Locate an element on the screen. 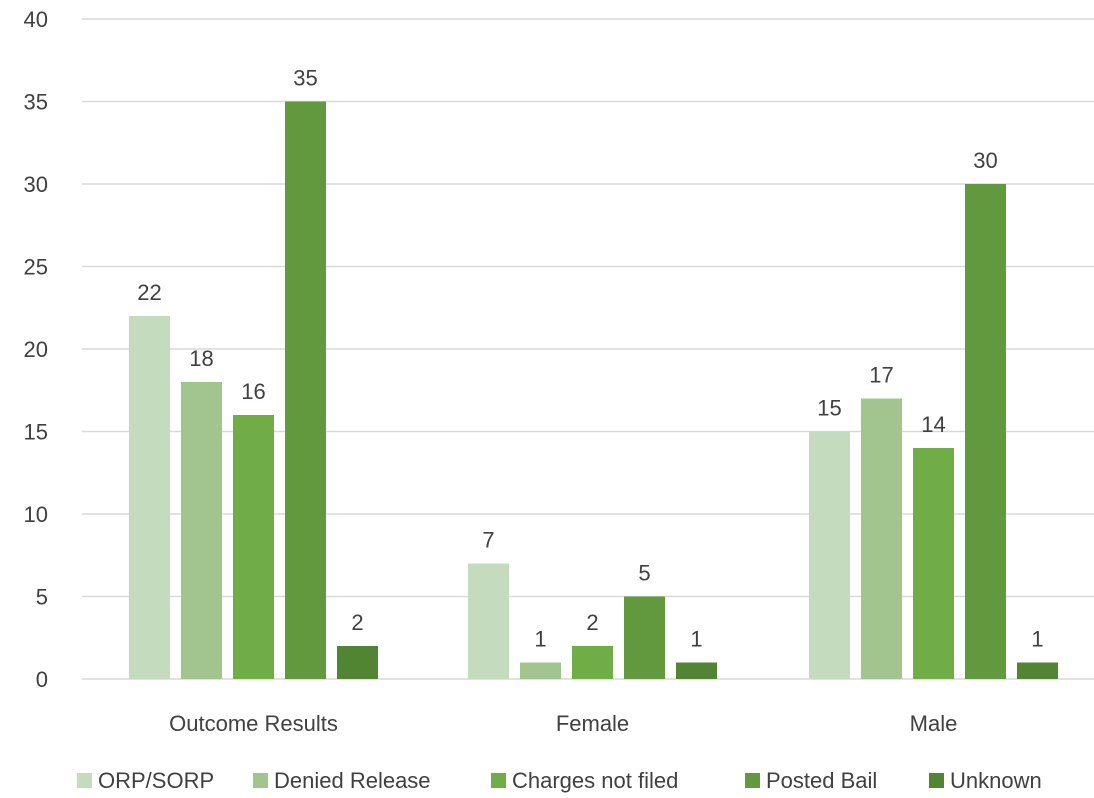  data-label: 17 is located at coordinates (881, 375).